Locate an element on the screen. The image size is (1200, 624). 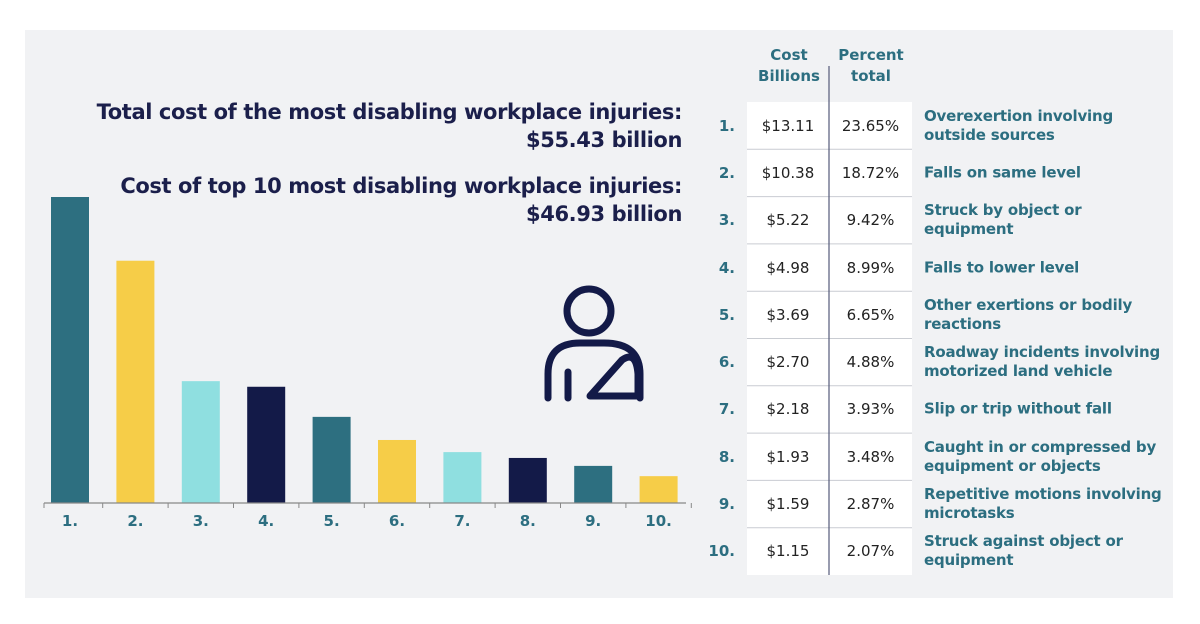
cost-cell: $2.18 is located at coordinates (788, 409).